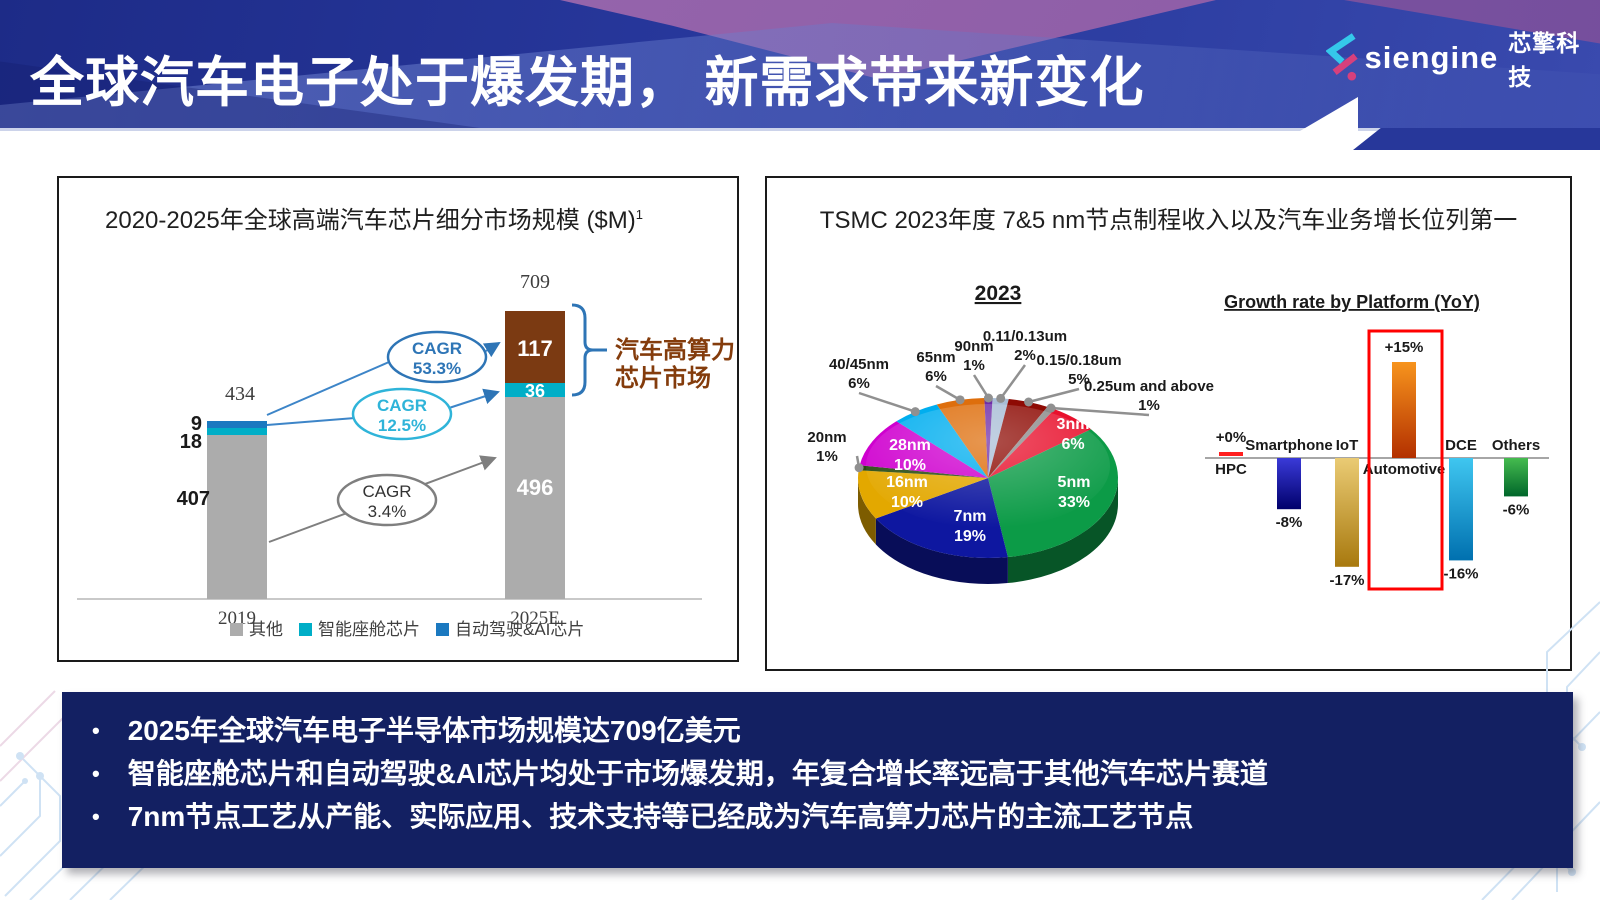 The width and height of the screenshot is (1600, 900). I want to click on market-chart-title-text: 2020-2025年全球高端汽车芯片细分市场规模 ($M), so click(370, 220).